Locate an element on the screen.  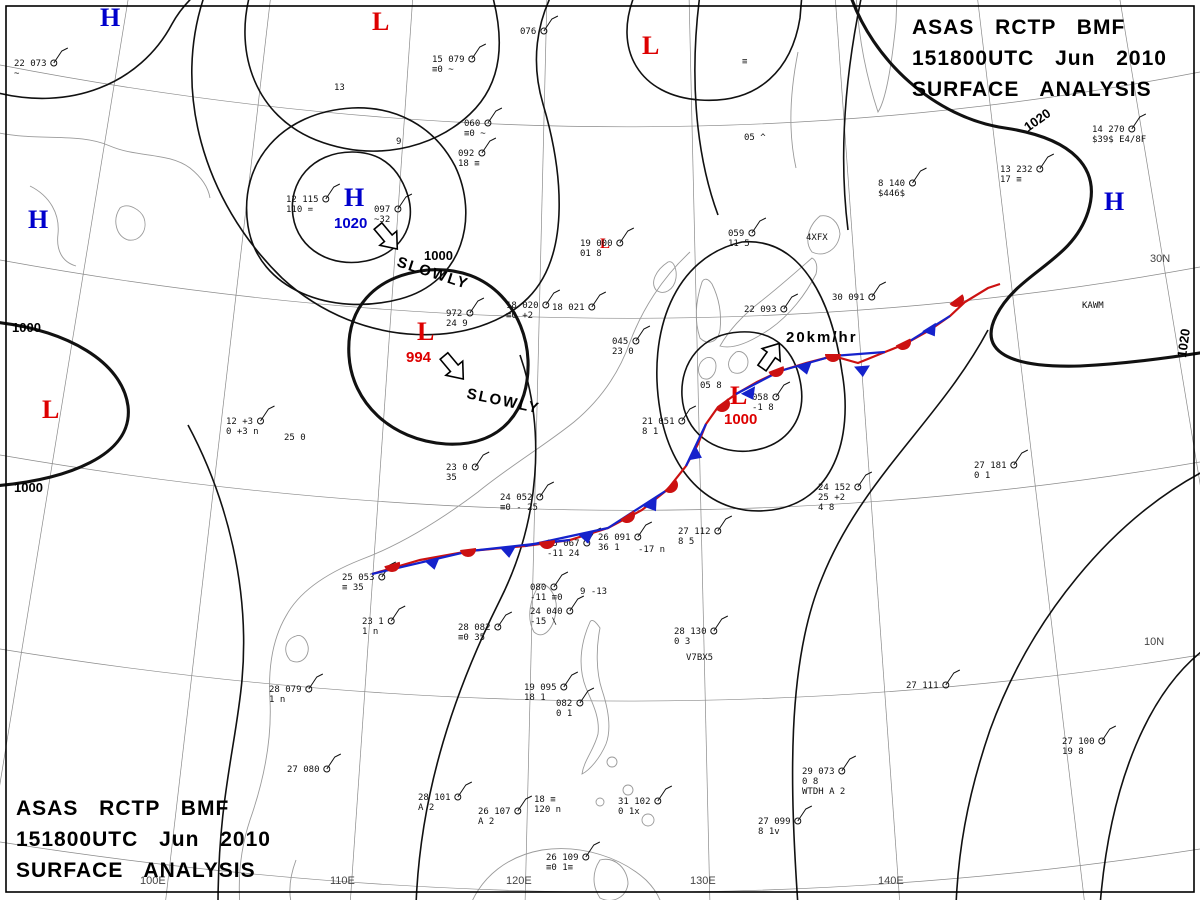
svg-text: 05 ^ is located at coordinates (755, 138).